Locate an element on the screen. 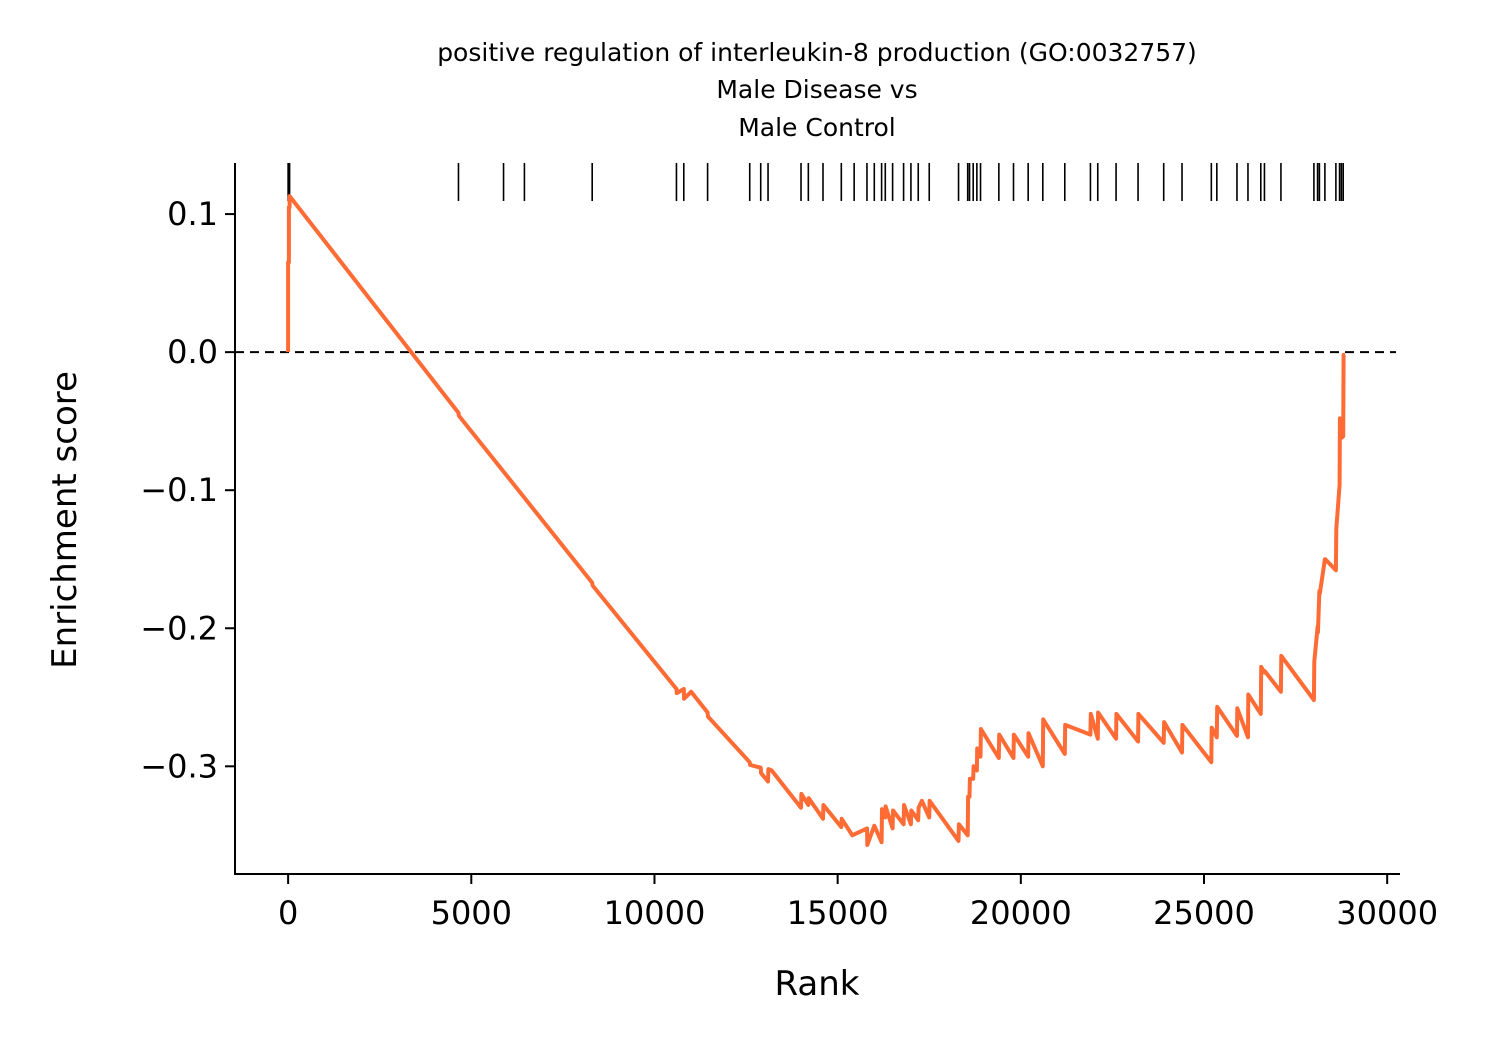  y-axis-label: Enrichment score is located at coordinates (65, 520).